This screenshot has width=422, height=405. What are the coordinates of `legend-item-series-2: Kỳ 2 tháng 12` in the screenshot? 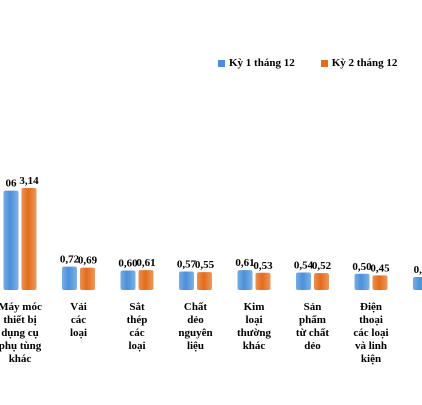 It's located at (359, 63).